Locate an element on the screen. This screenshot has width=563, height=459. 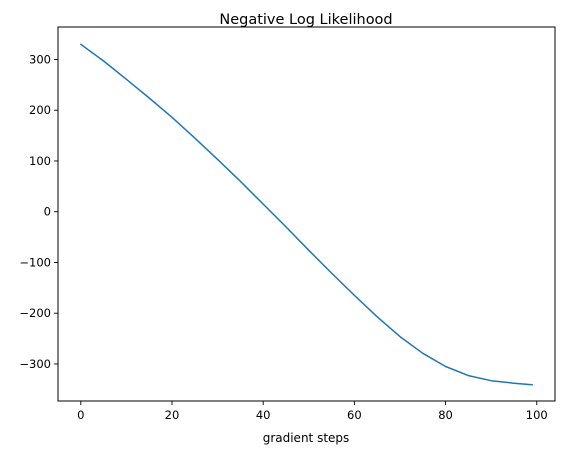
y-tick-label: 100 is located at coordinates (40, 161).